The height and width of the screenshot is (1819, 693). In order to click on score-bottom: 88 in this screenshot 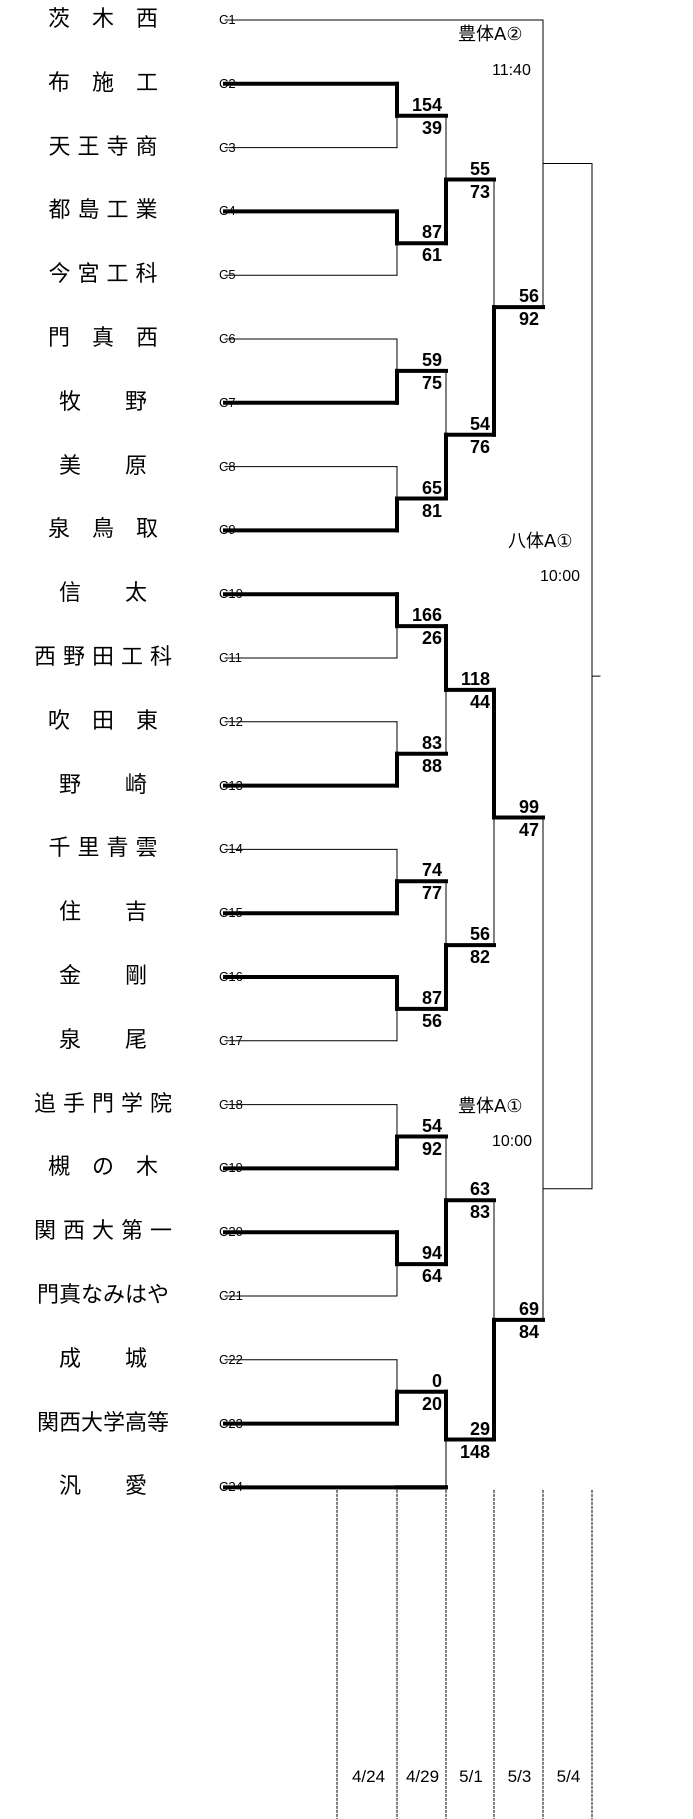, I will do `click(431, 765)`.